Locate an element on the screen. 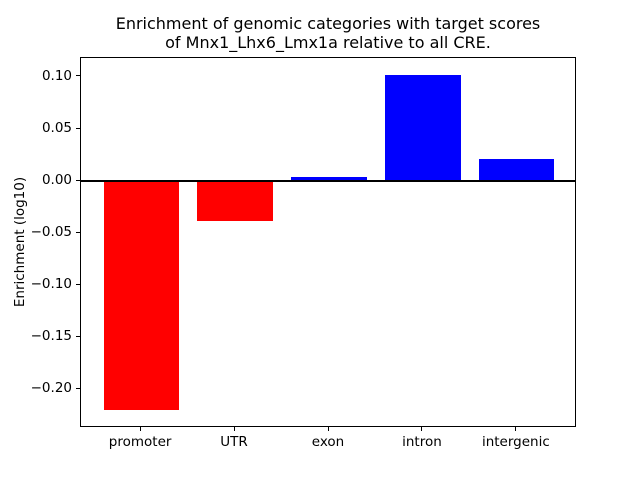 Image resolution: width=640 pixels, height=480 pixels. y-tick-label: −0.15 is located at coordinates (51, 336).